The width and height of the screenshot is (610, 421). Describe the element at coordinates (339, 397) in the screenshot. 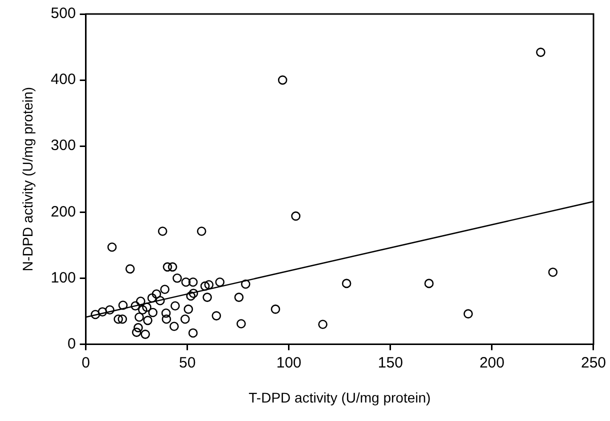

I see `x-axis-title: T-DPD activity (U/mg protein)` at that location.